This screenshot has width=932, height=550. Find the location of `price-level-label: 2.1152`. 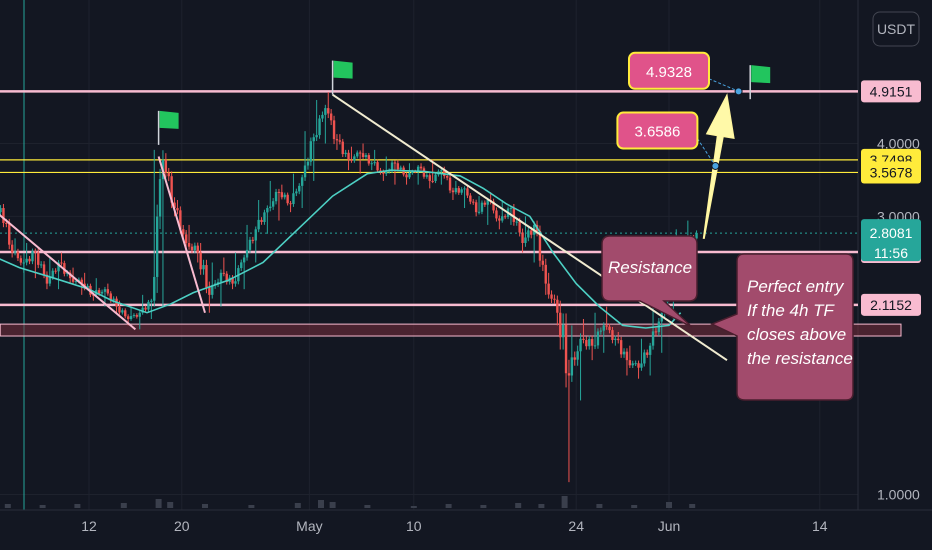

price-level-label: 2.1152 is located at coordinates (891, 305).